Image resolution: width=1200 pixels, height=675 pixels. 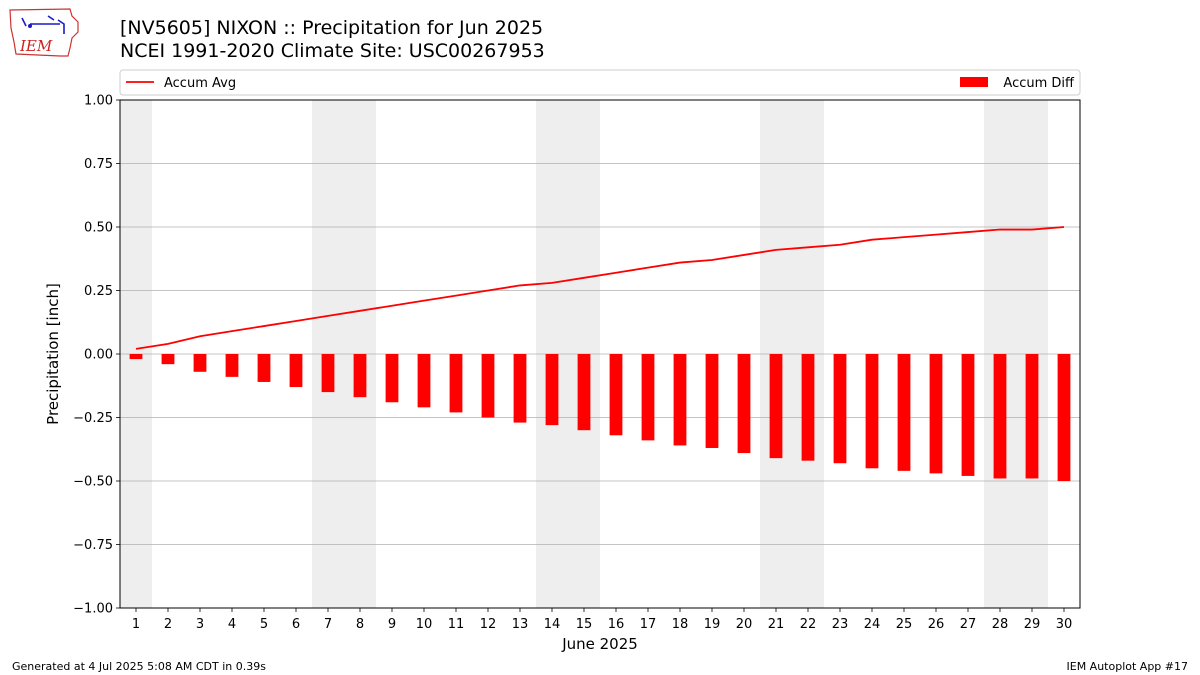 I want to click on x-tick-label: 9, so click(x=392, y=624).